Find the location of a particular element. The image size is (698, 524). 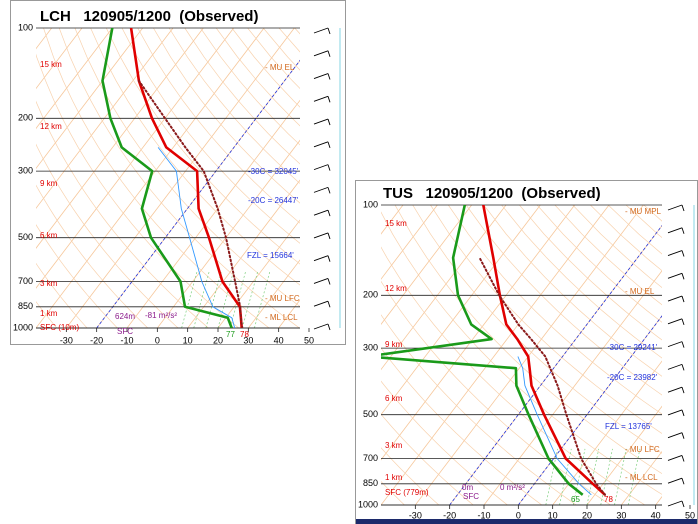

annotation: 3 km is located at coordinates (49, 283).